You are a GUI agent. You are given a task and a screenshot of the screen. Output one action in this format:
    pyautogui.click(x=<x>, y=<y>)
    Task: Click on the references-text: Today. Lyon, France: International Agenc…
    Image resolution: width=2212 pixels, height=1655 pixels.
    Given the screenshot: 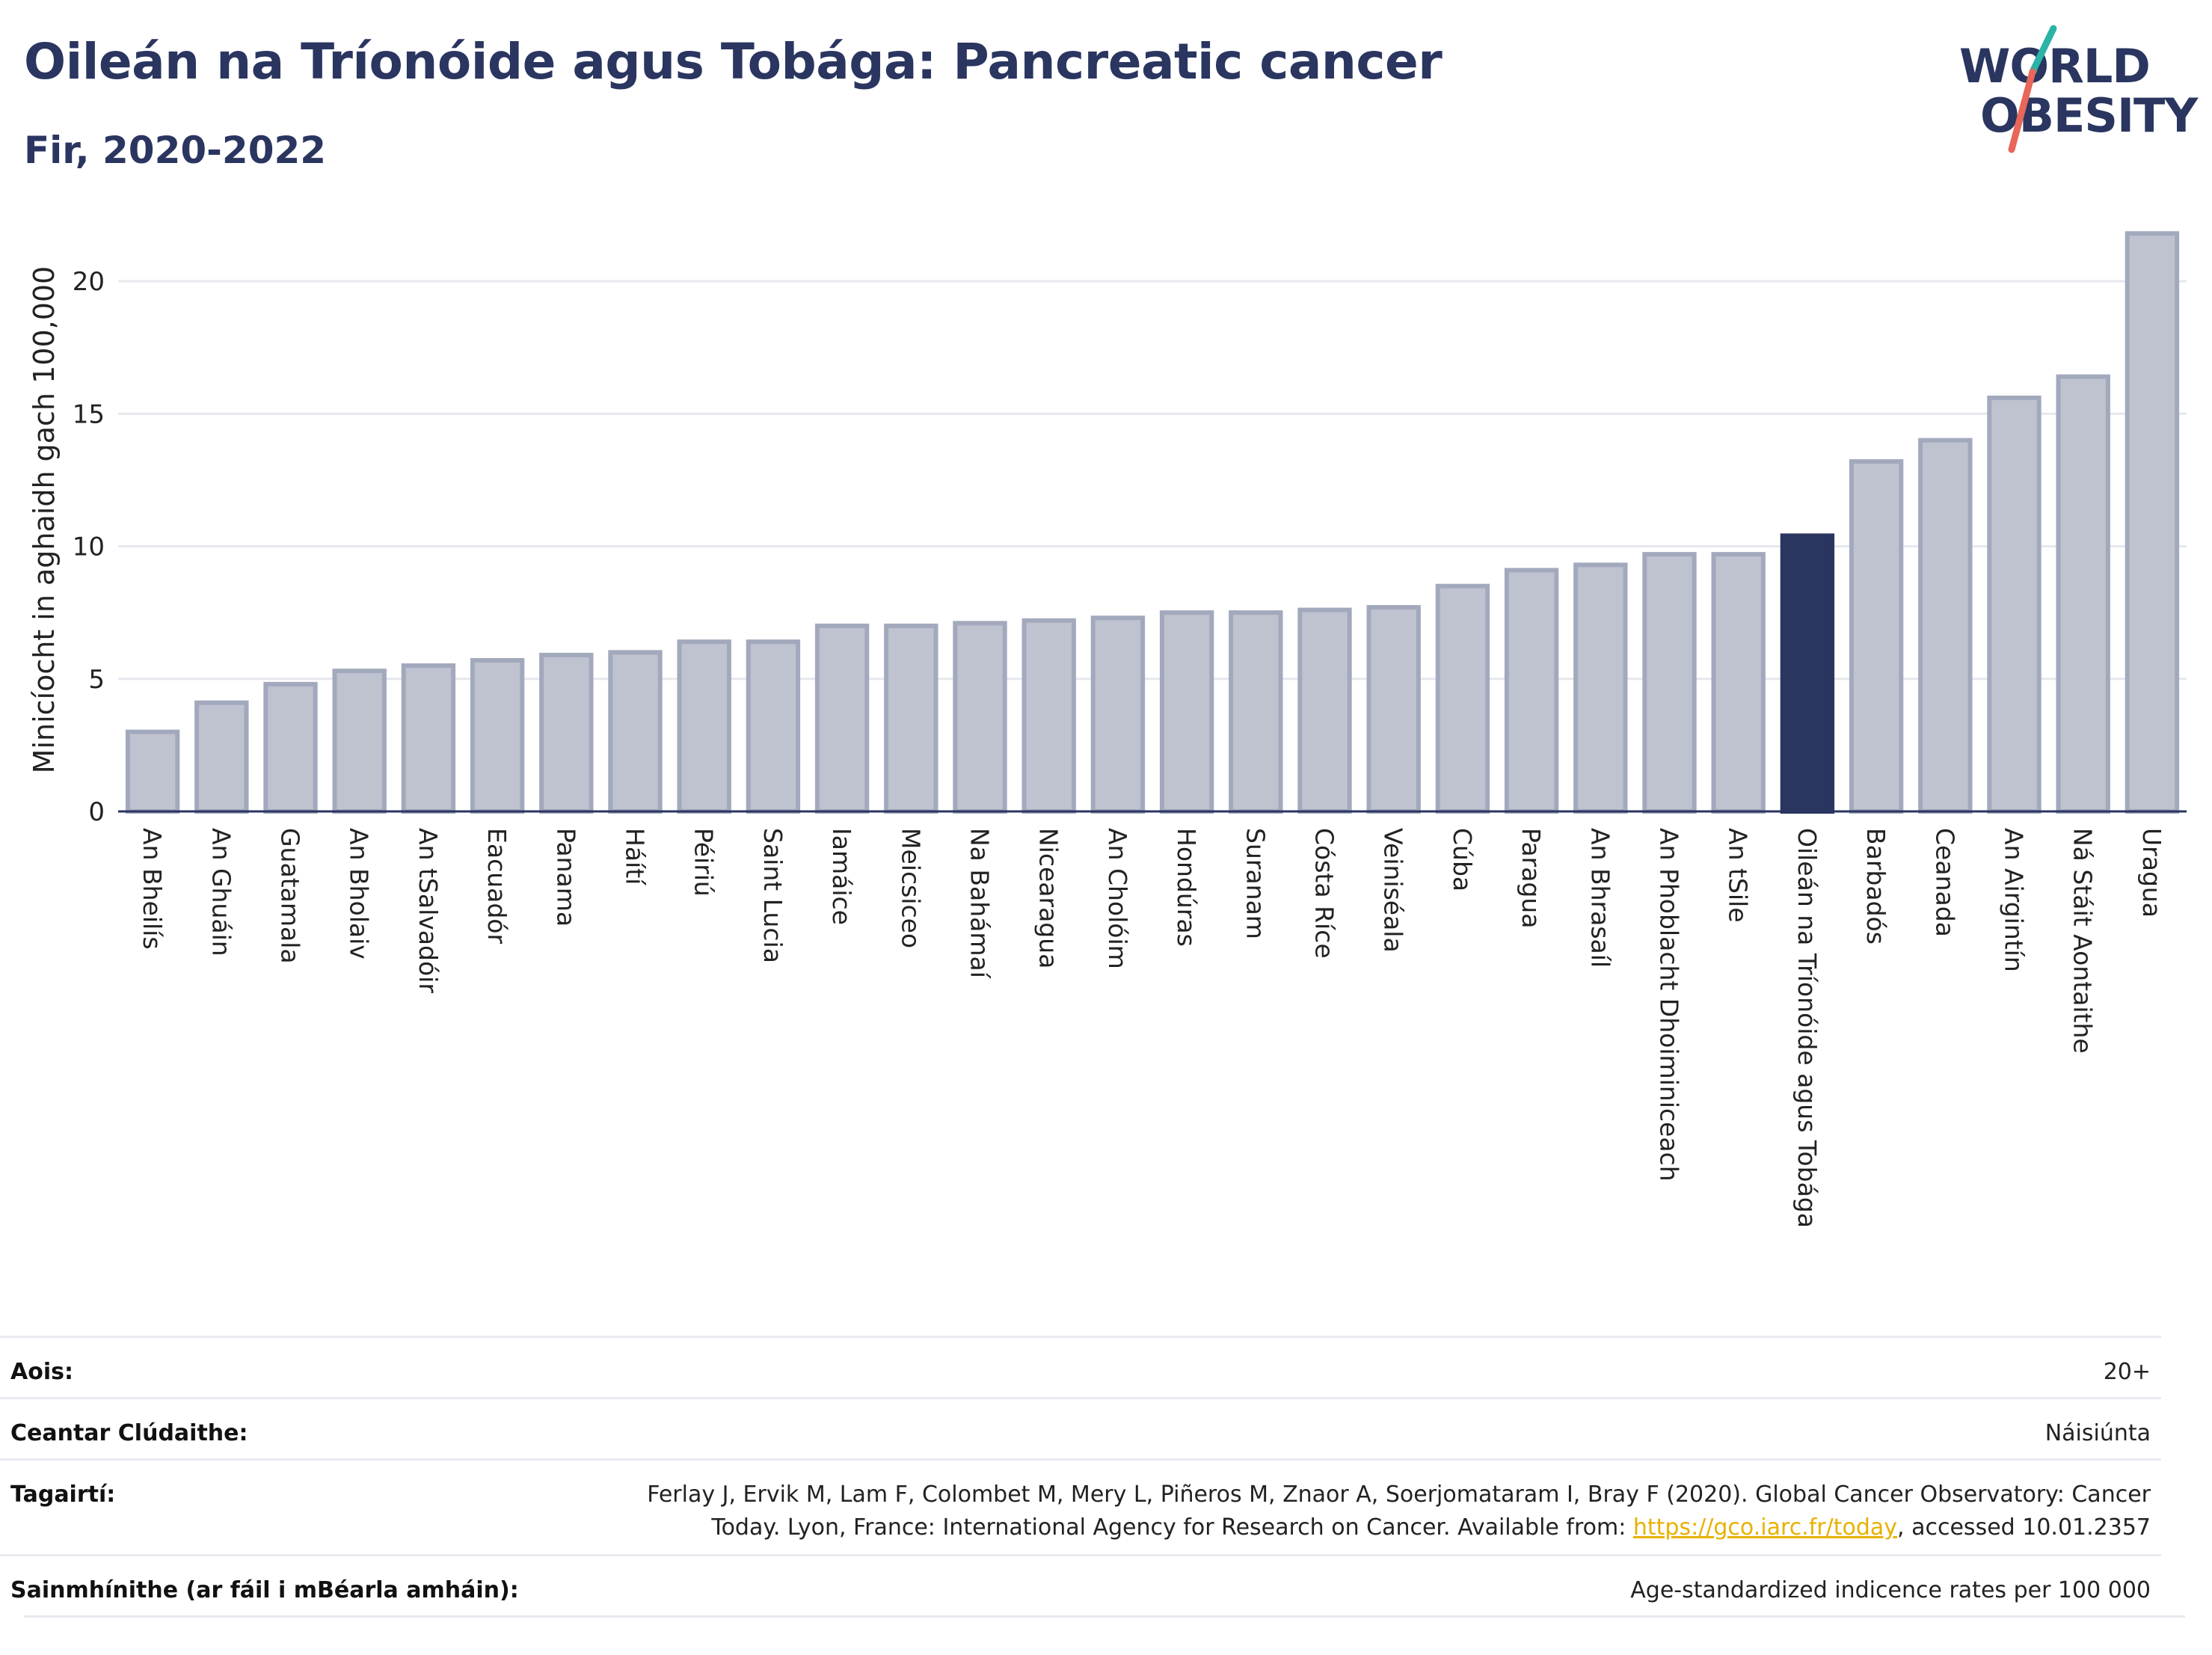 What is the action you would take?
    pyautogui.click(x=1172, y=1527)
    